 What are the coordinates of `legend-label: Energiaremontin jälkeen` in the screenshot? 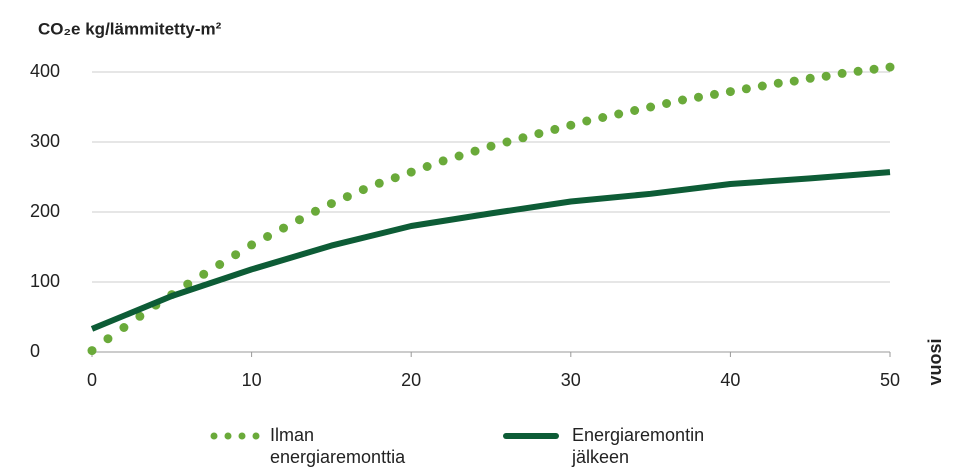 It's located at (638, 446).